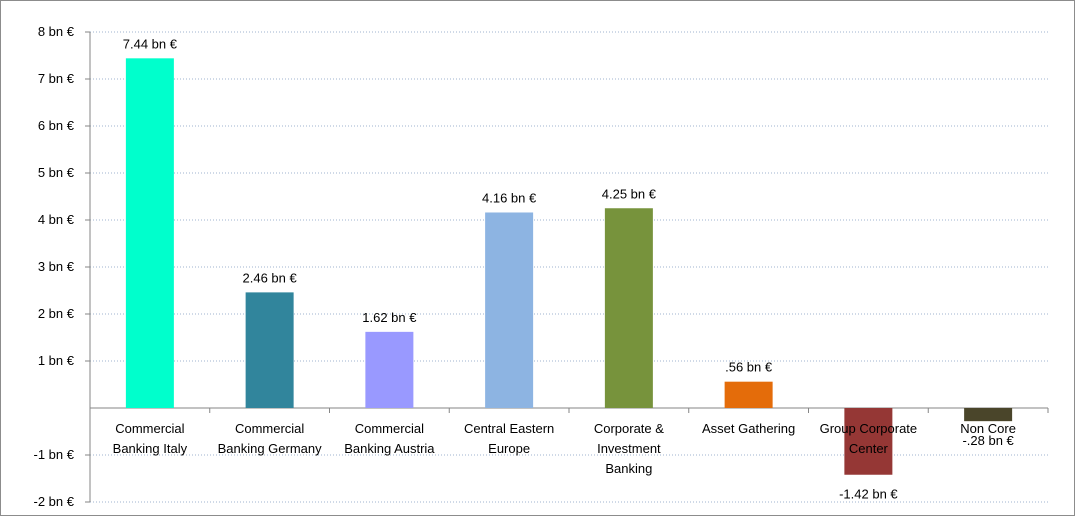 The width and height of the screenshot is (1075, 516). Describe the element at coordinates (56, 125) in the screenshot. I see `y-tick-label: 6 bn €` at that location.